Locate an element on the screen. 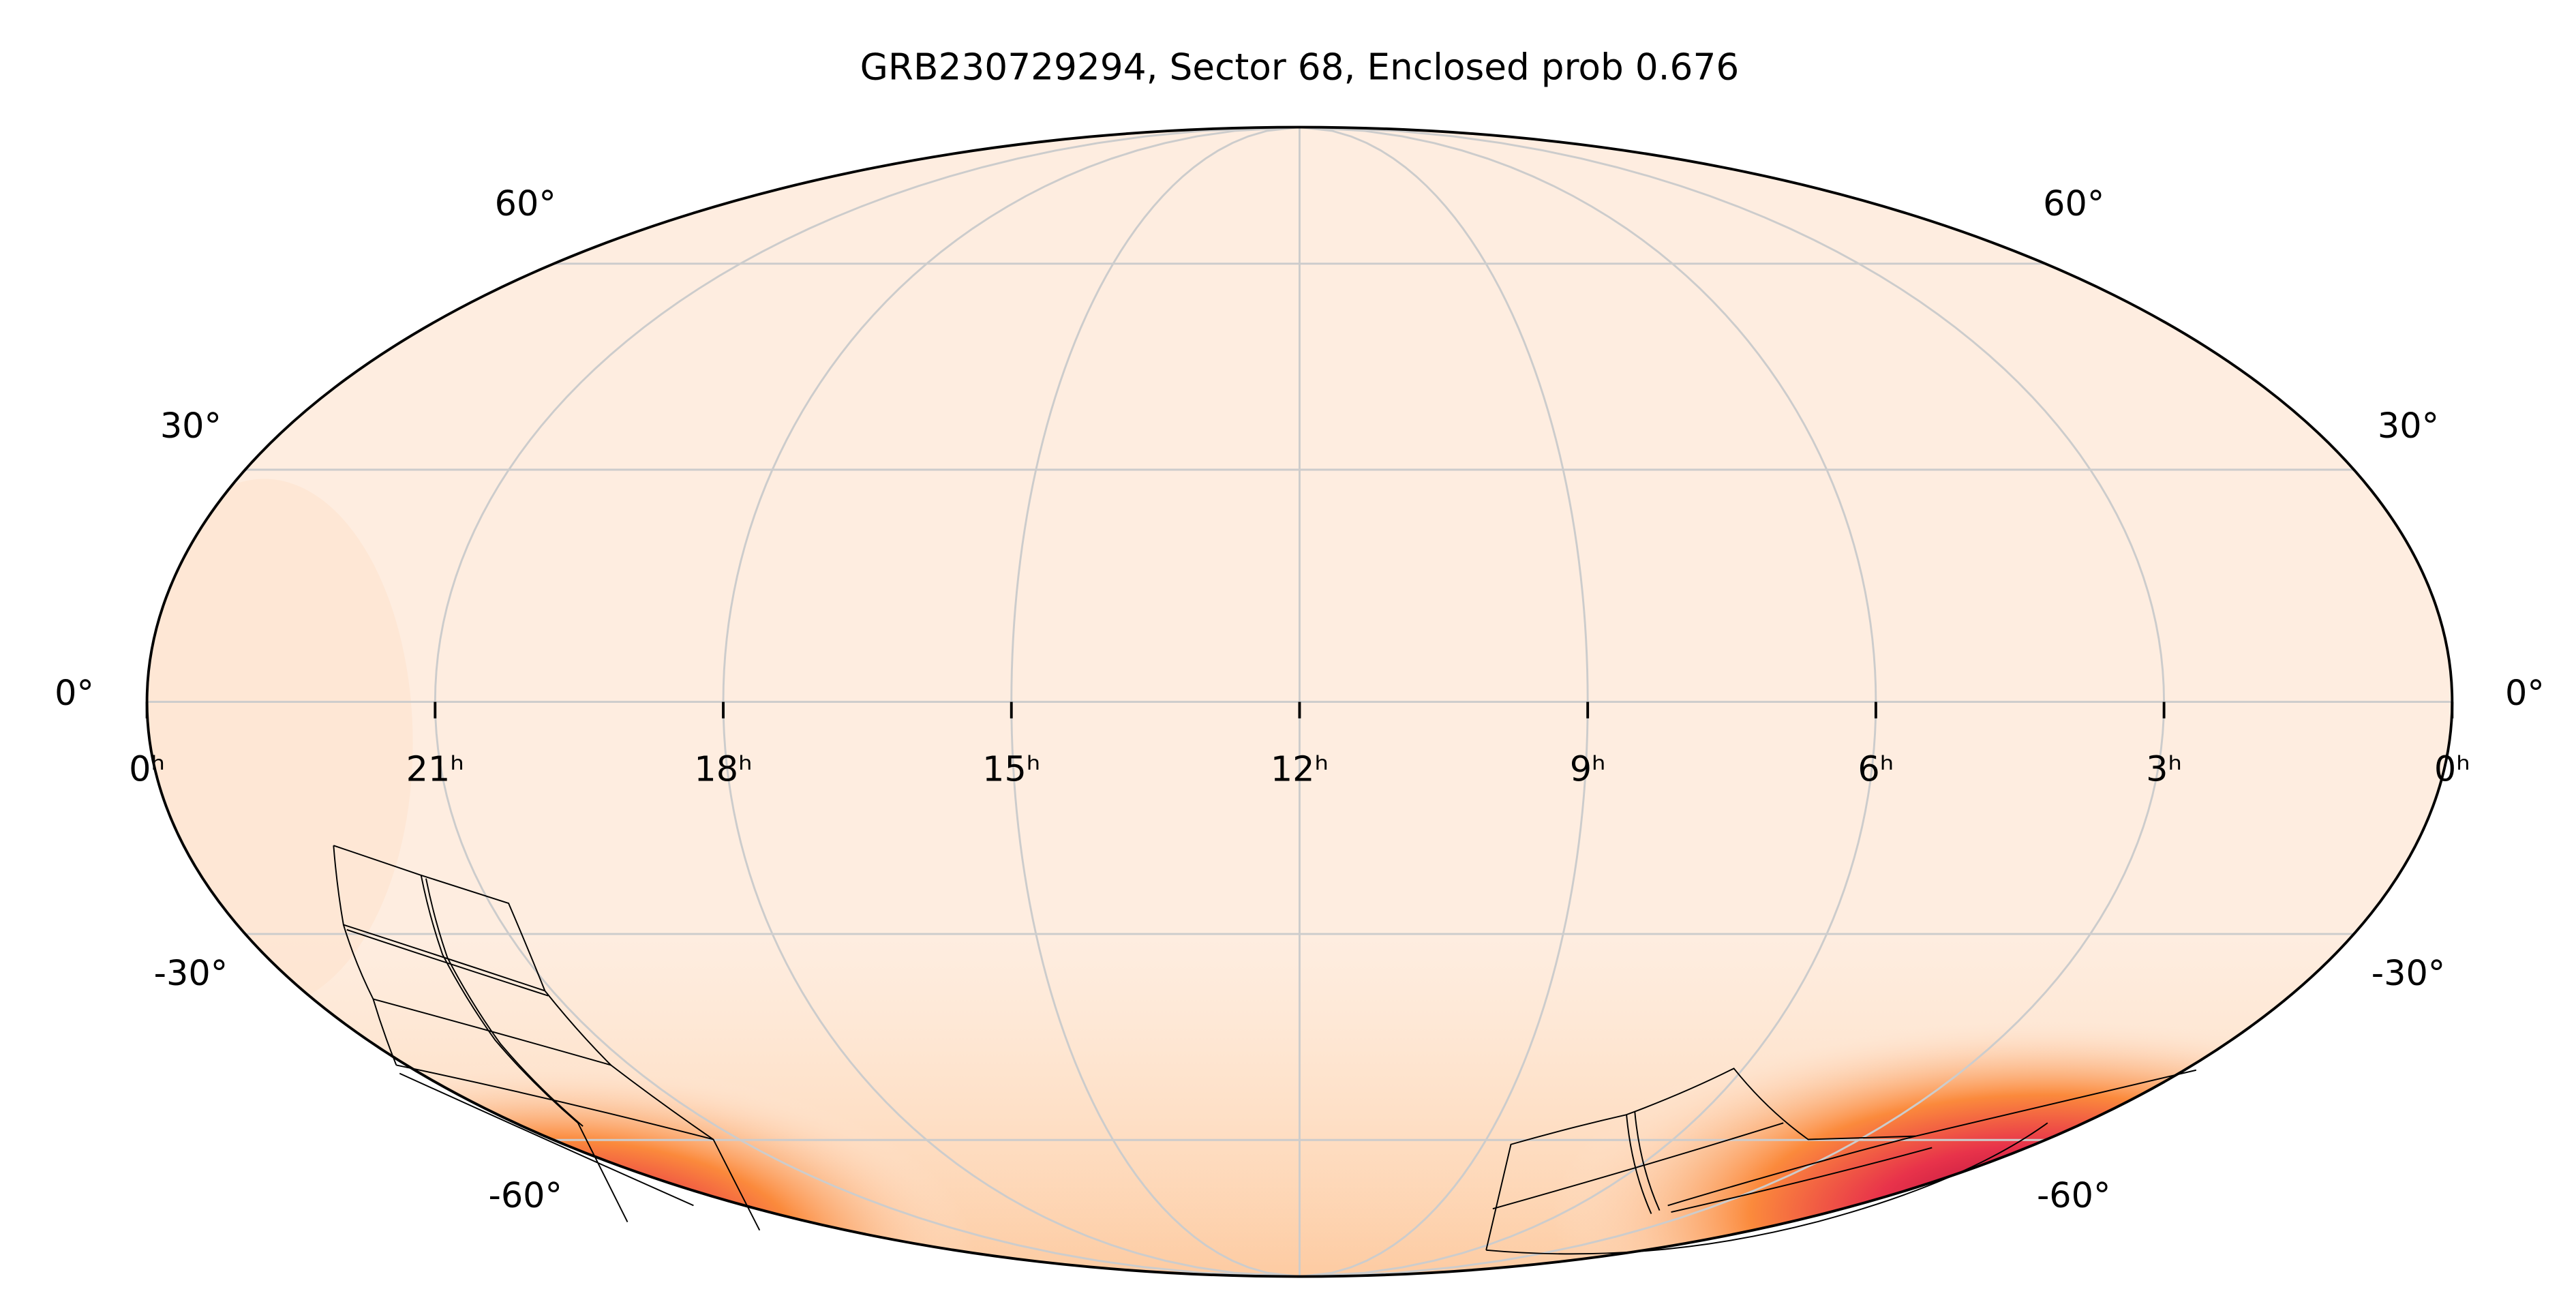  ra-label: 9ʰ is located at coordinates (1588, 769).